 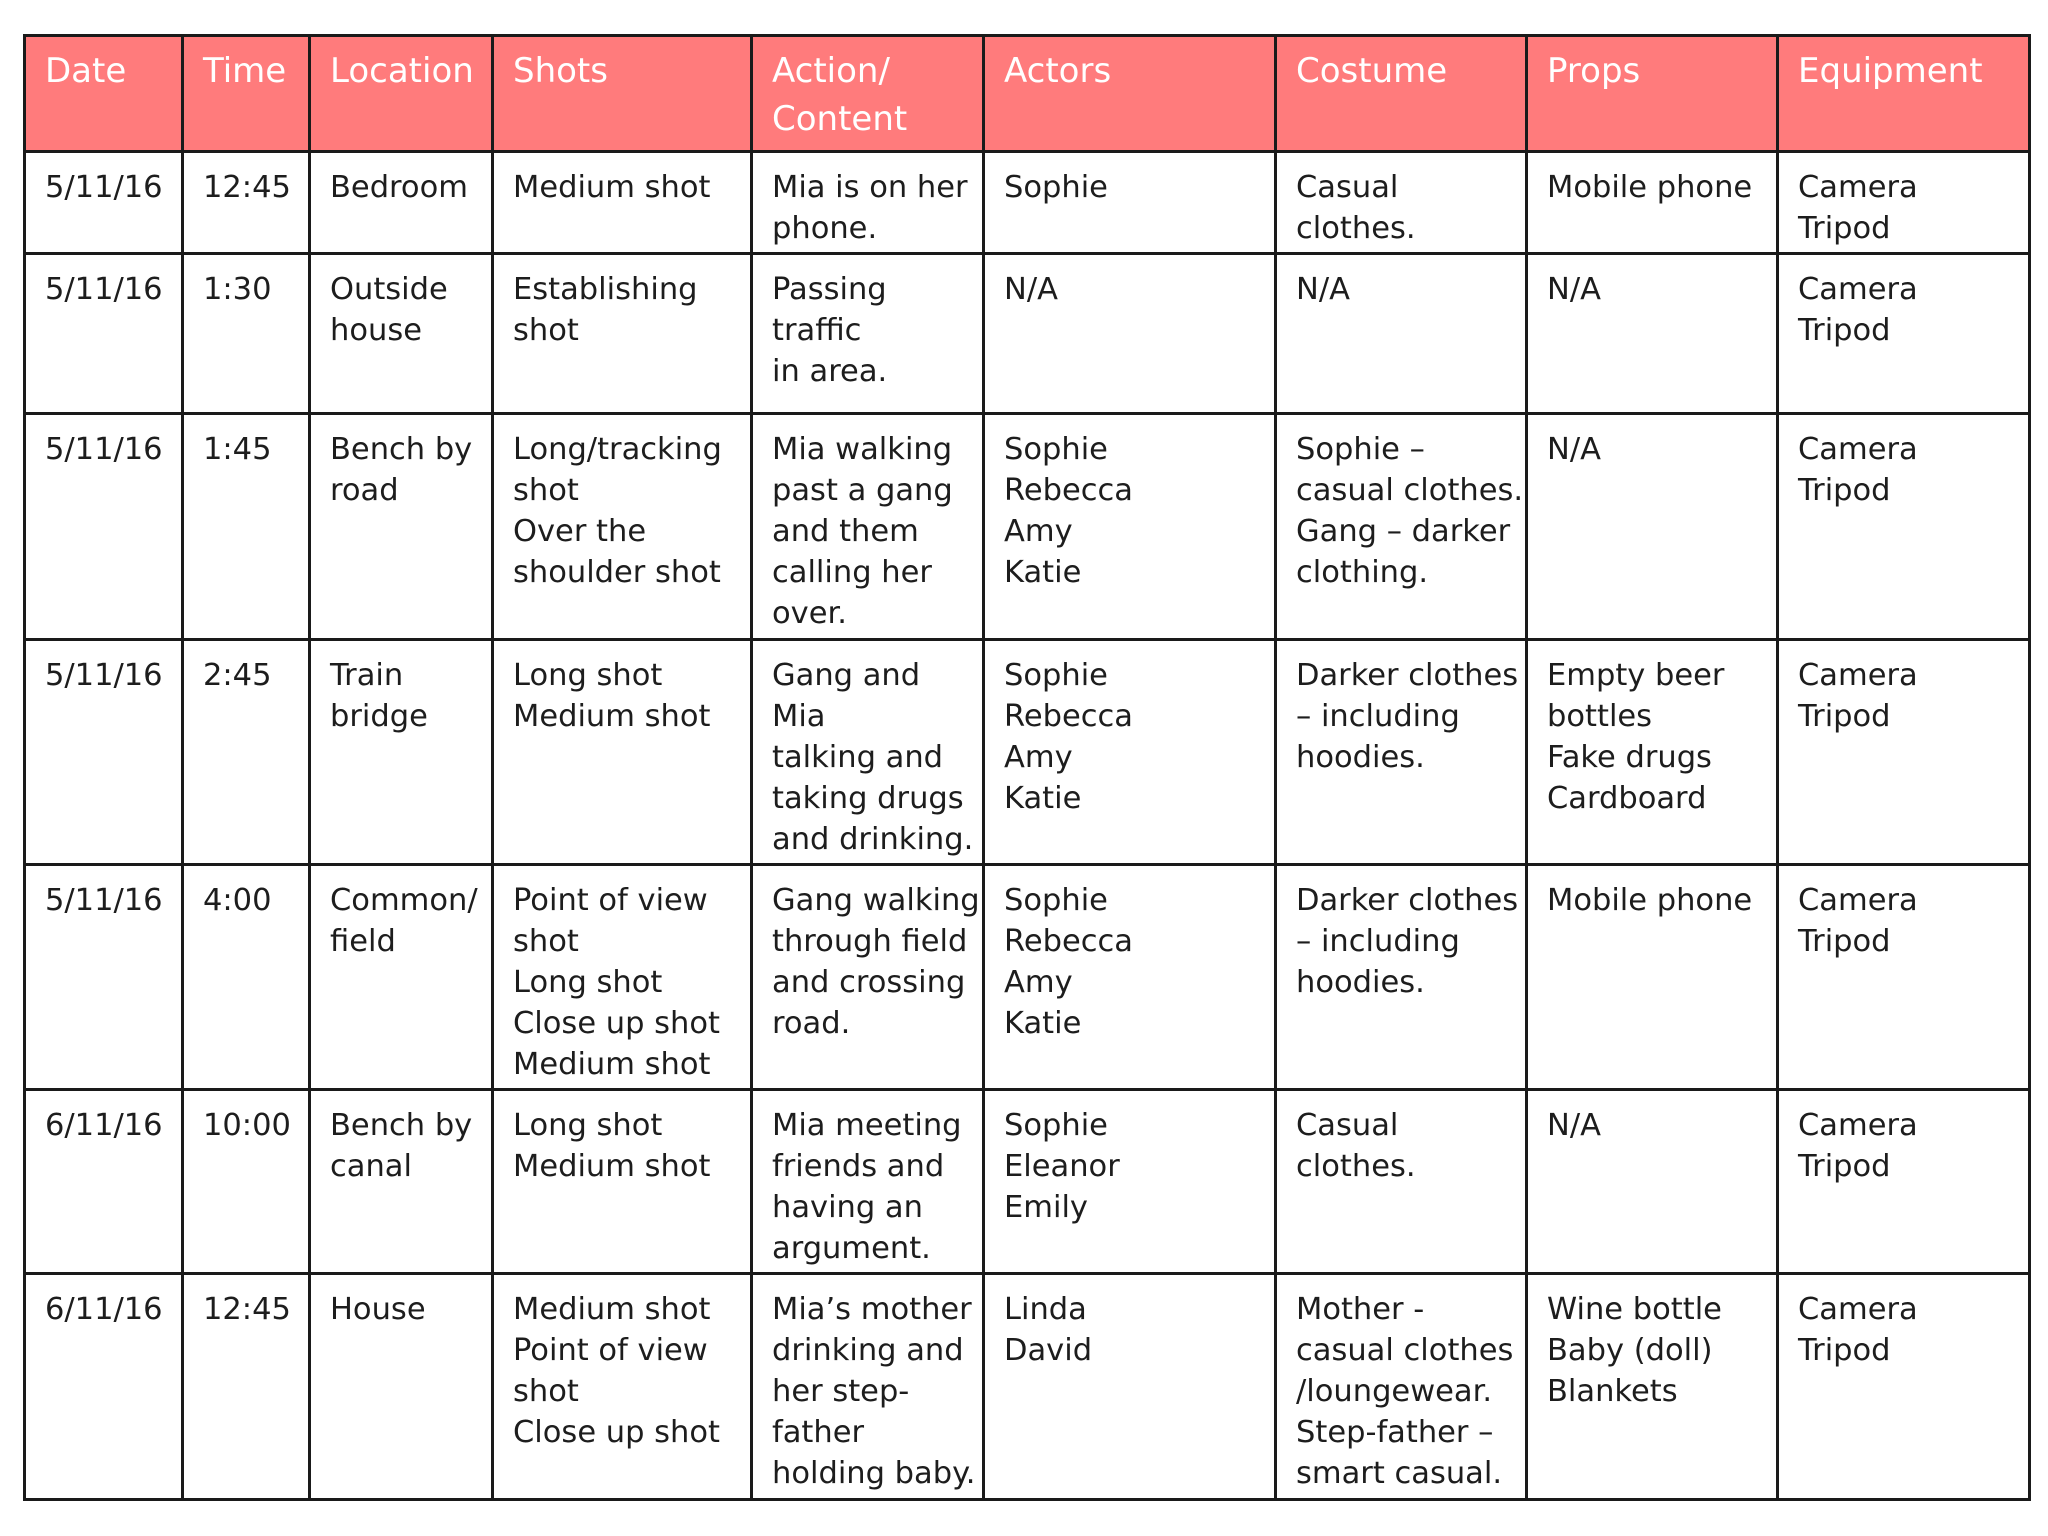 What do you see at coordinates (1401, 93) in the screenshot?
I see `header-costume: Costume` at bounding box center [1401, 93].